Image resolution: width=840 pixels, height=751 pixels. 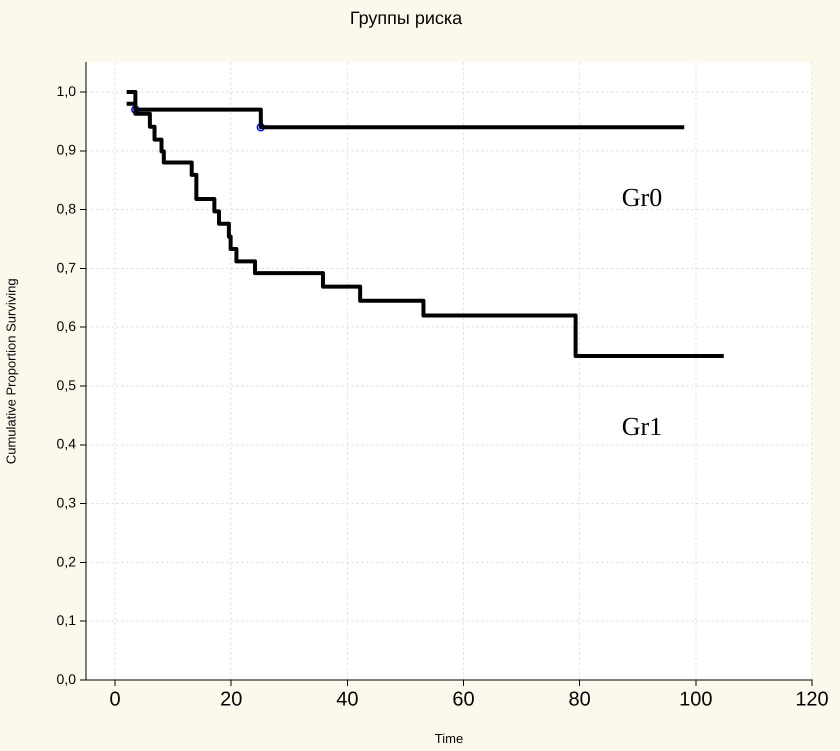 What do you see at coordinates (449, 738) in the screenshot?
I see `x-axis-title: Time` at bounding box center [449, 738].